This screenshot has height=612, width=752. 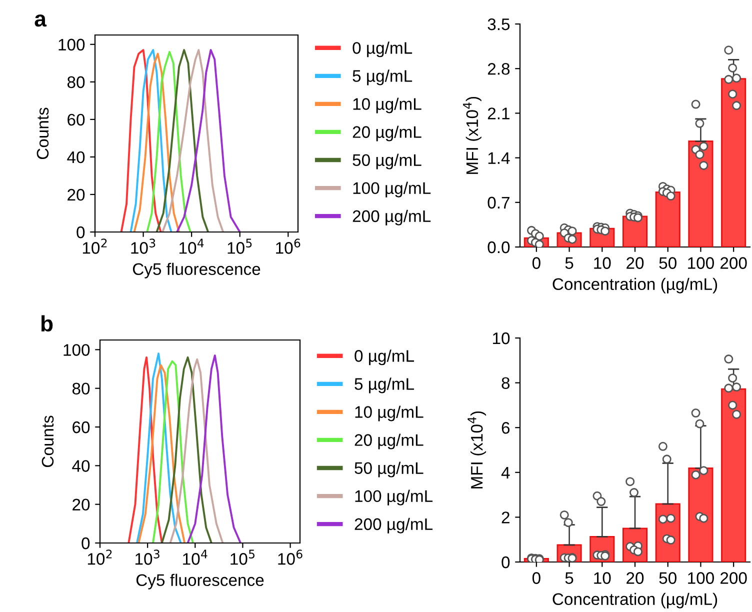 What do you see at coordinates (499, 24) in the screenshot?
I see `y-tick-label: 3.5` at bounding box center [499, 24].